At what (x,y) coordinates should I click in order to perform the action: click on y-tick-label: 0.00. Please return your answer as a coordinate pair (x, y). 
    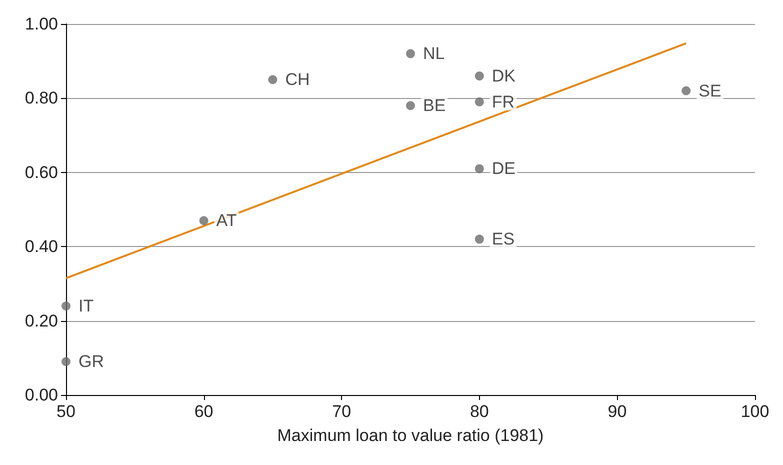
    Looking at the image, I should click on (41, 395).